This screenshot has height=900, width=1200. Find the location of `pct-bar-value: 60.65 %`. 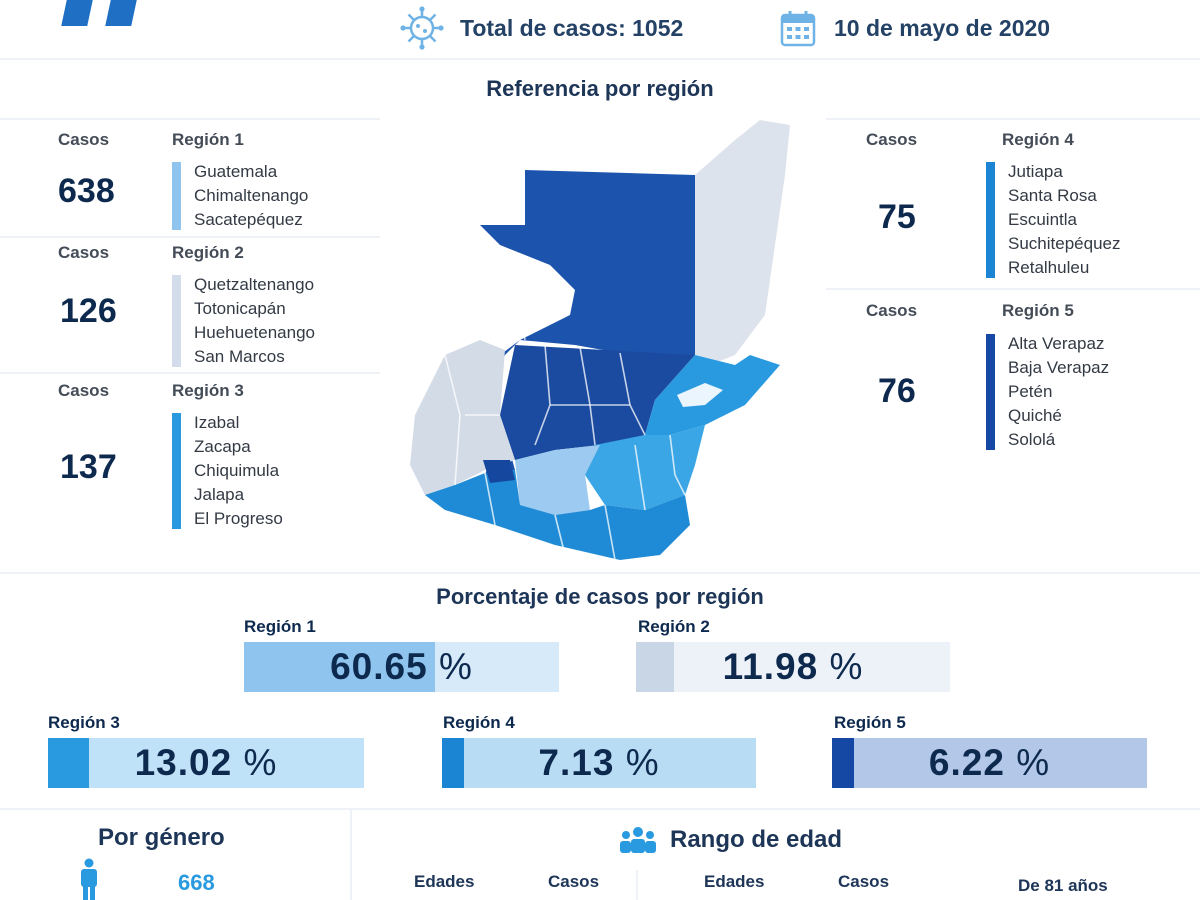

pct-bar-value: 60.65 % is located at coordinates (401, 667).